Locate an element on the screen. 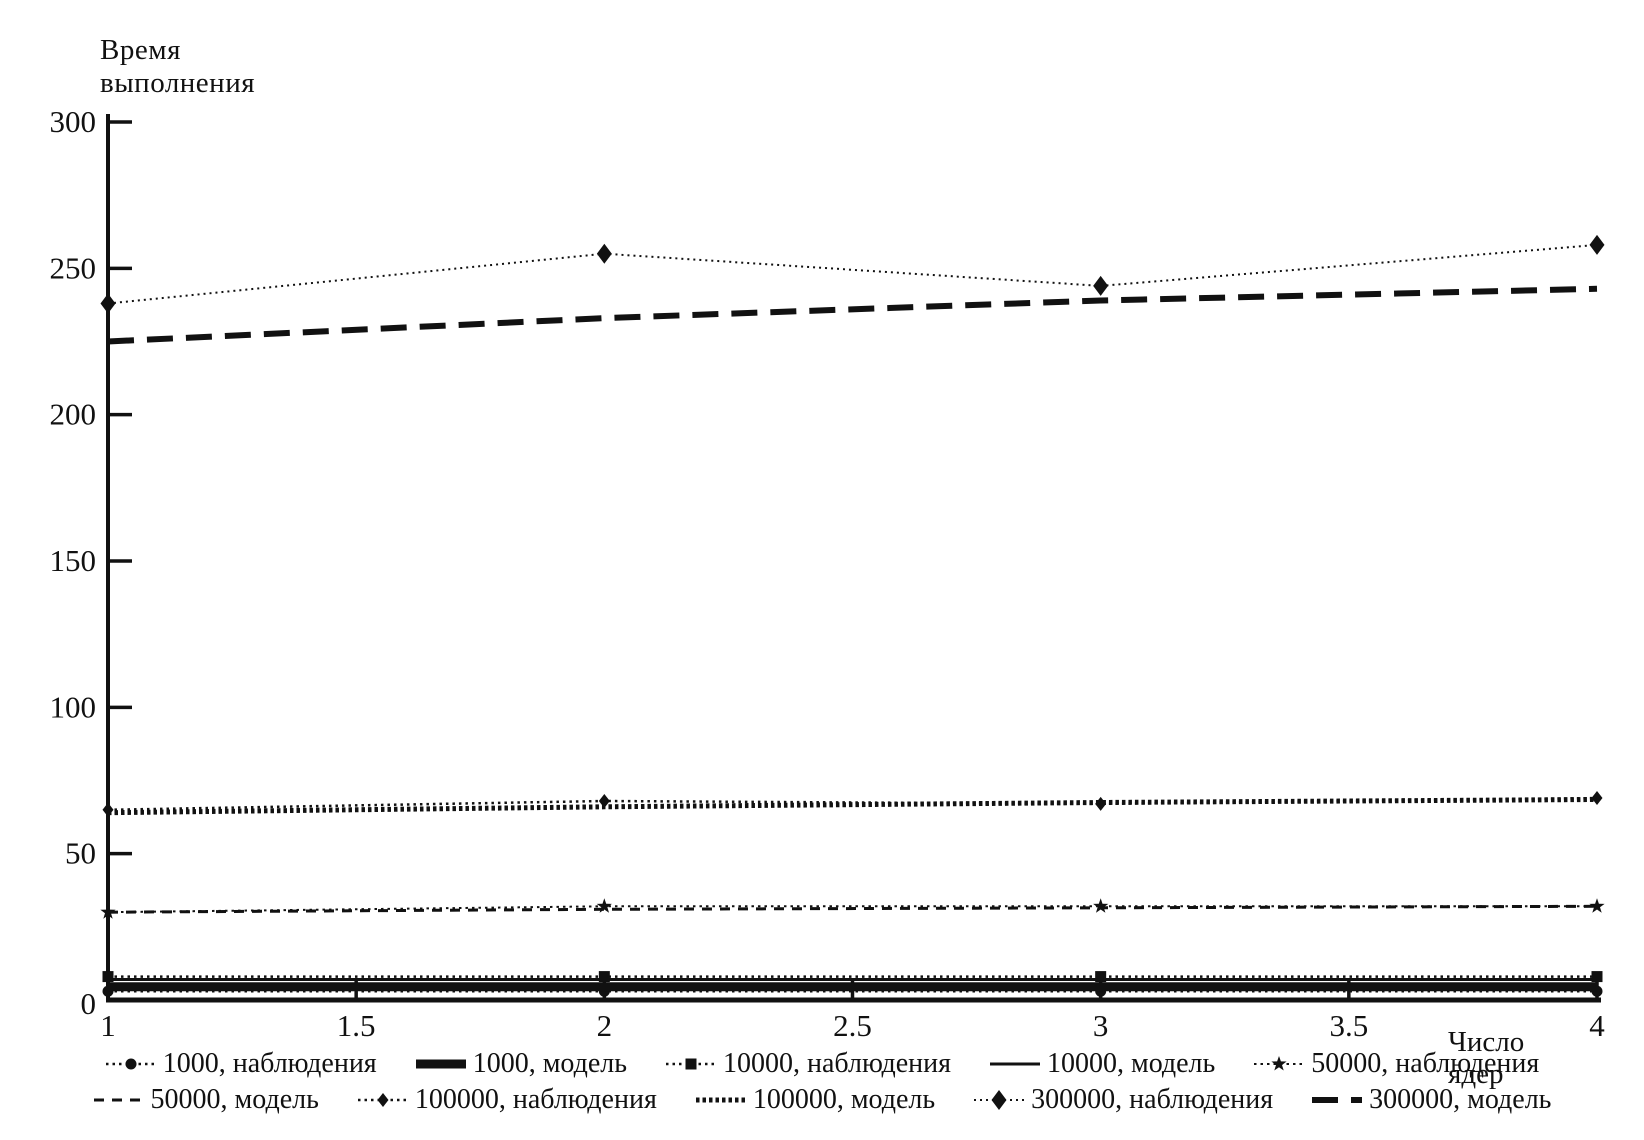 The height and width of the screenshot is (1140, 1644). legend-sample-dotted-circle-icon is located at coordinates (130, 1064).